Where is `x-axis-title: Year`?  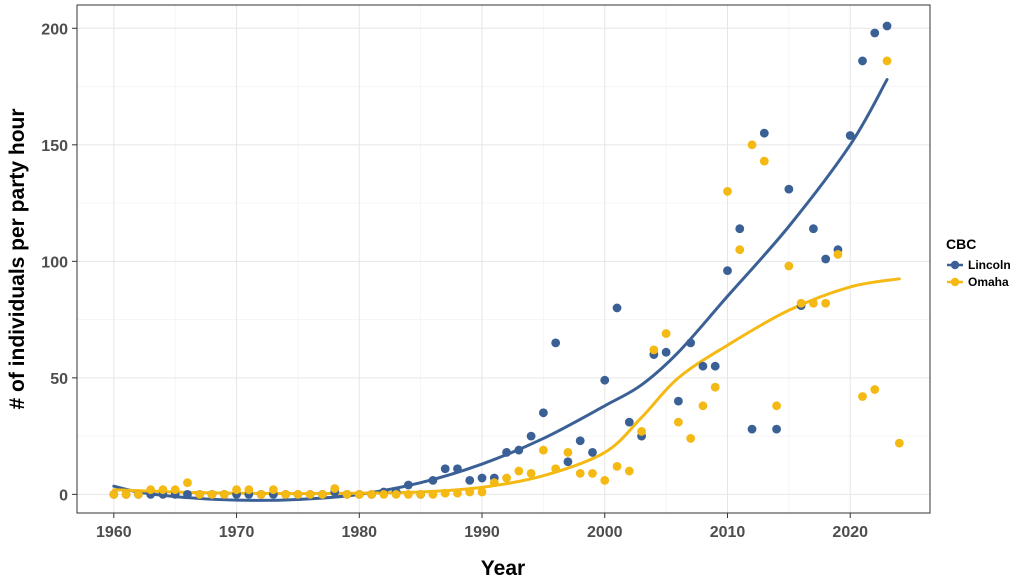
x-axis-title: Year is located at coordinates (503, 568).